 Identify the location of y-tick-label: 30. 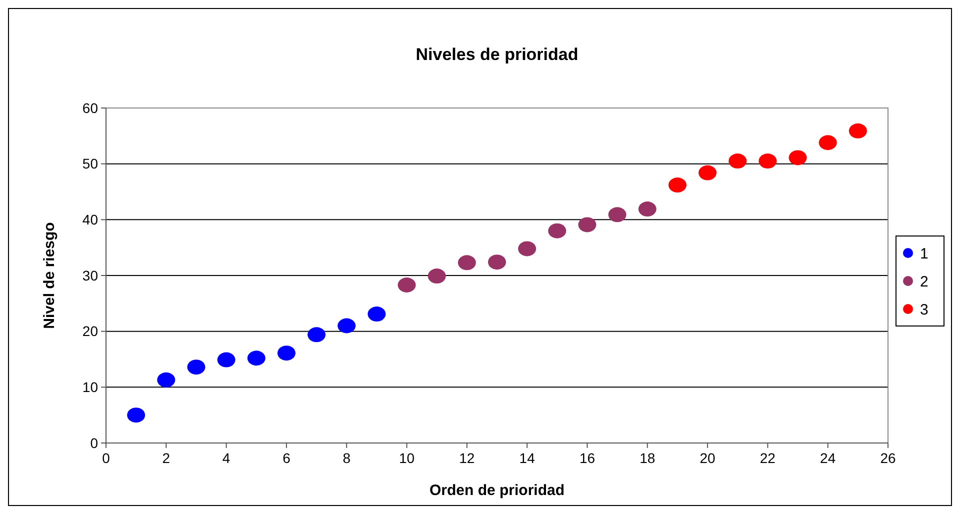
(90, 275).